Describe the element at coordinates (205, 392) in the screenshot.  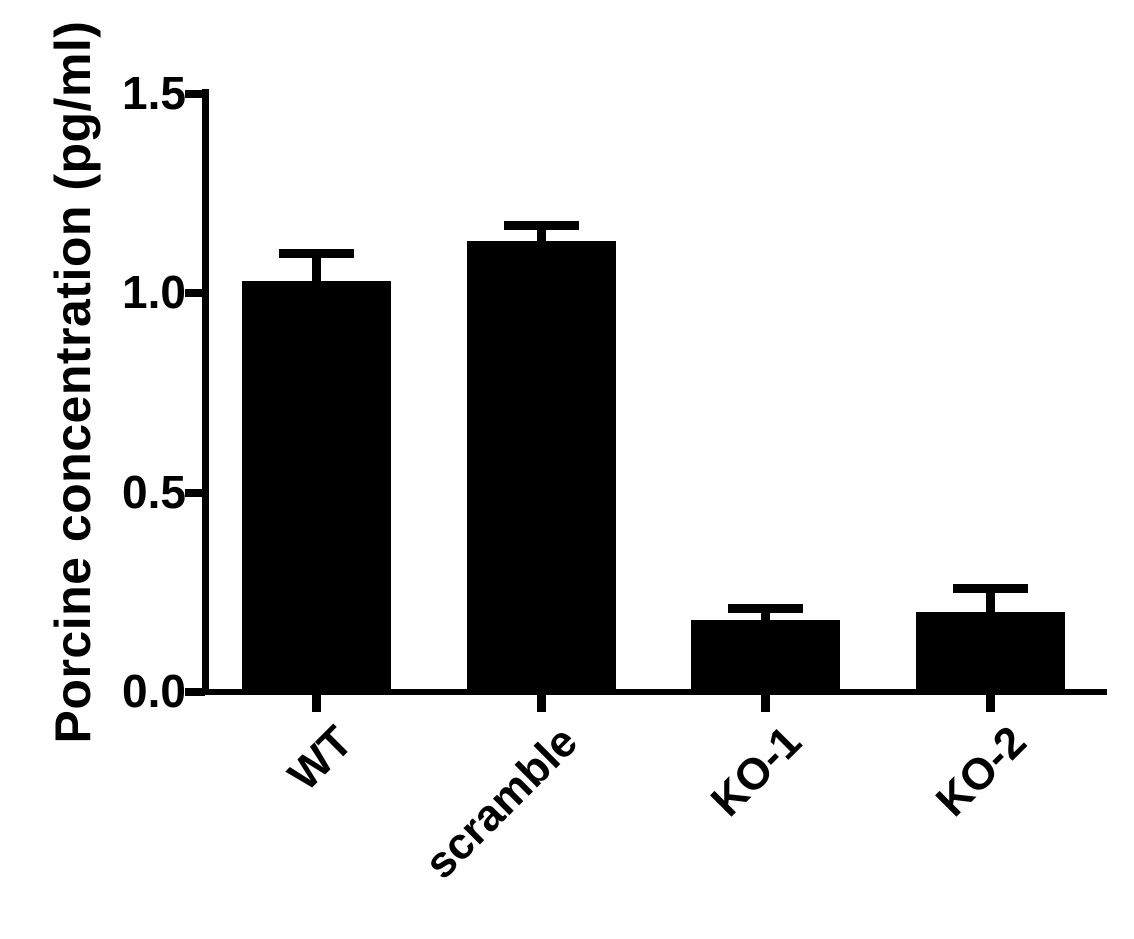
I see `y-axis-line` at that location.